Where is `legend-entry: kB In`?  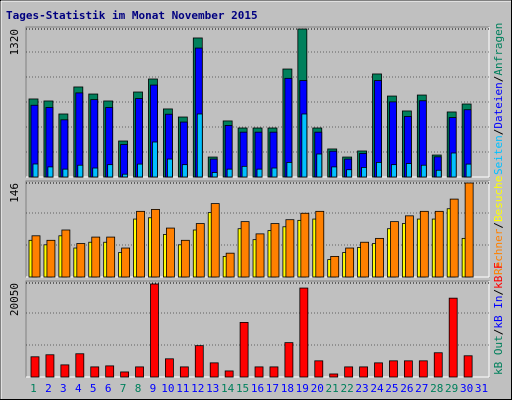
legend-entry: kB In is located at coordinates (498, 312).